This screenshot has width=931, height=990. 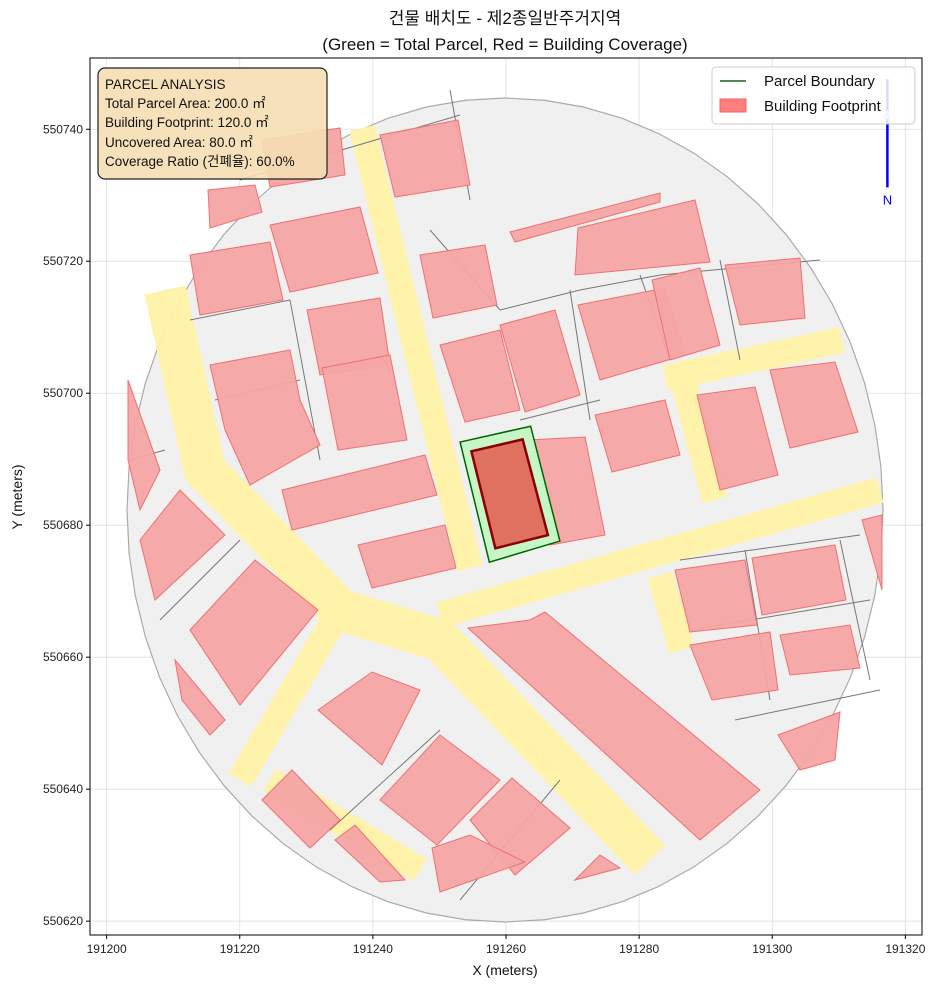 What do you see at coordinates (165, 84) in the screenshot?
I see `info-heading: PARCEL ANALYSIS` at bounding box center [165, 84].